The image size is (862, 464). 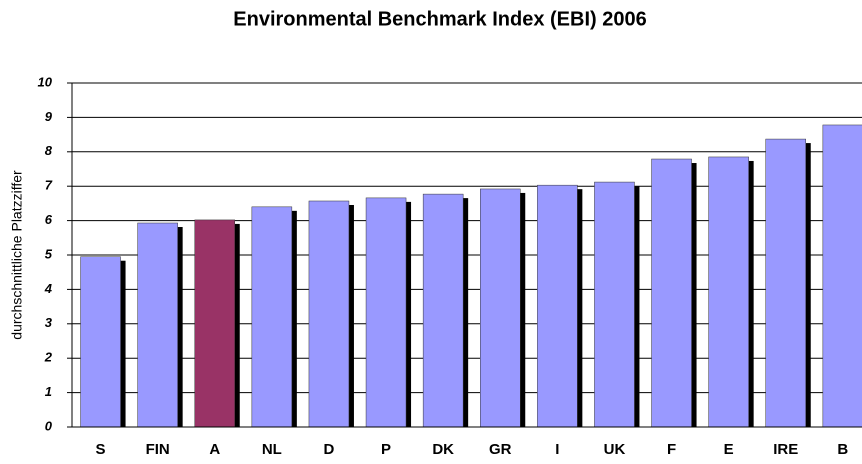 What do you see at coordinates (101, 449) in the screenshot?
I see `x-tick-label: S` at bounding box center [101, 449].